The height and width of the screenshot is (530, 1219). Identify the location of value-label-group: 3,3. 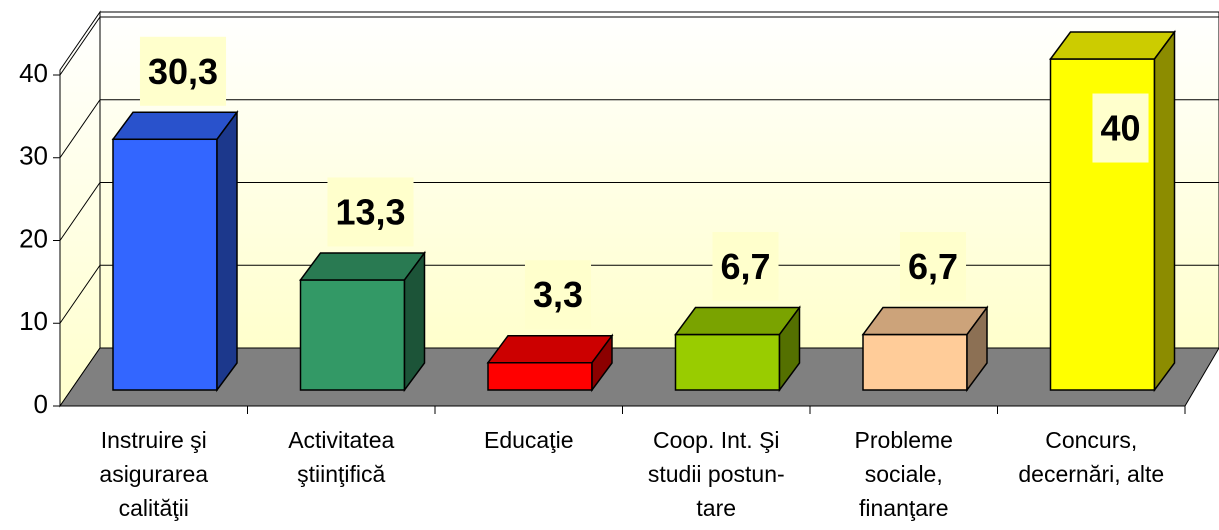
(558, 295).